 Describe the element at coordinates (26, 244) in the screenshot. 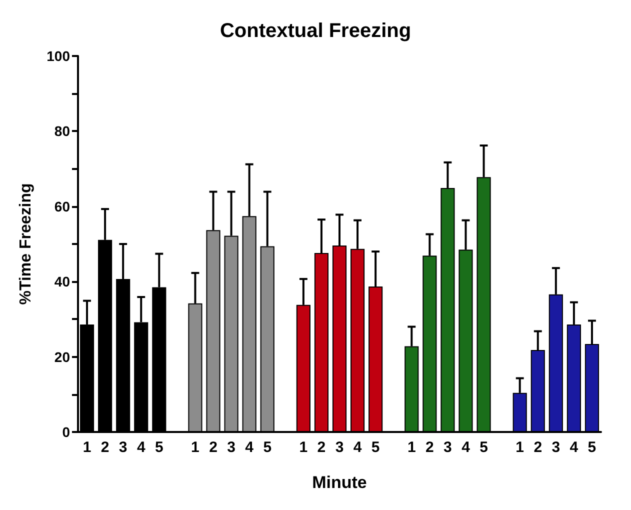

I see `y-axis-title: %Time Freezing` at that location.